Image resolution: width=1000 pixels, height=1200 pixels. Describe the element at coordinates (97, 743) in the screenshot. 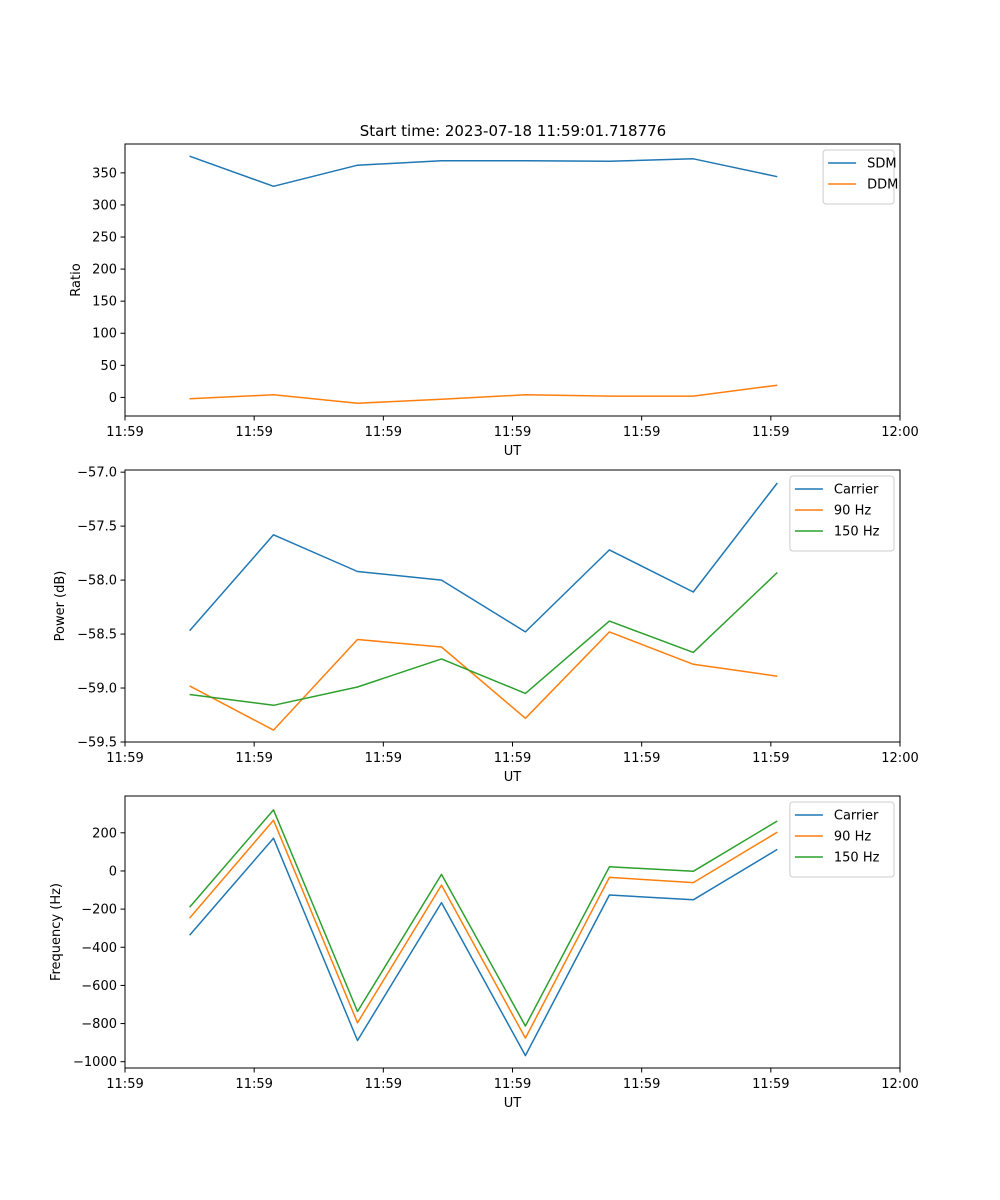

I see `y-tick-label: −59.5` at that location.